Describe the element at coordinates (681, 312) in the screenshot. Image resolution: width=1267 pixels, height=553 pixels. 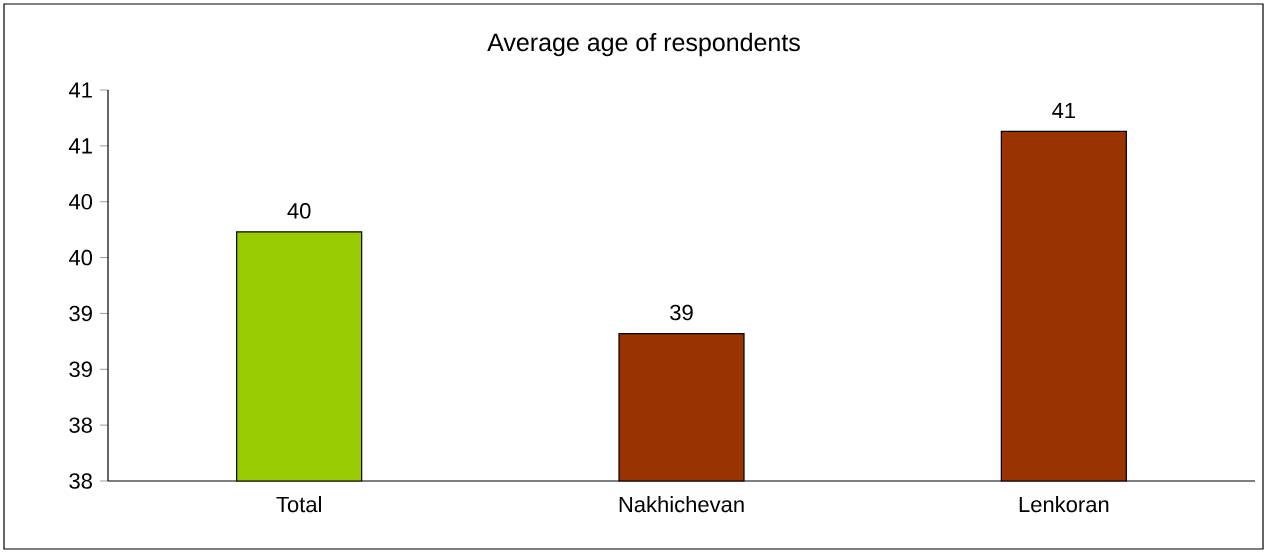
I see `data-label: 39` at that location.